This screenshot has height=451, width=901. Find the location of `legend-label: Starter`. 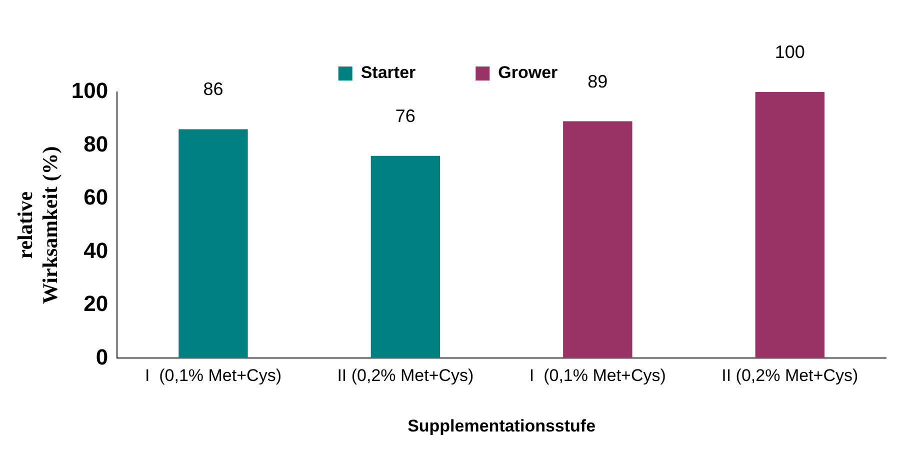

legend-label: Starter is located at coordinates (388, 72).